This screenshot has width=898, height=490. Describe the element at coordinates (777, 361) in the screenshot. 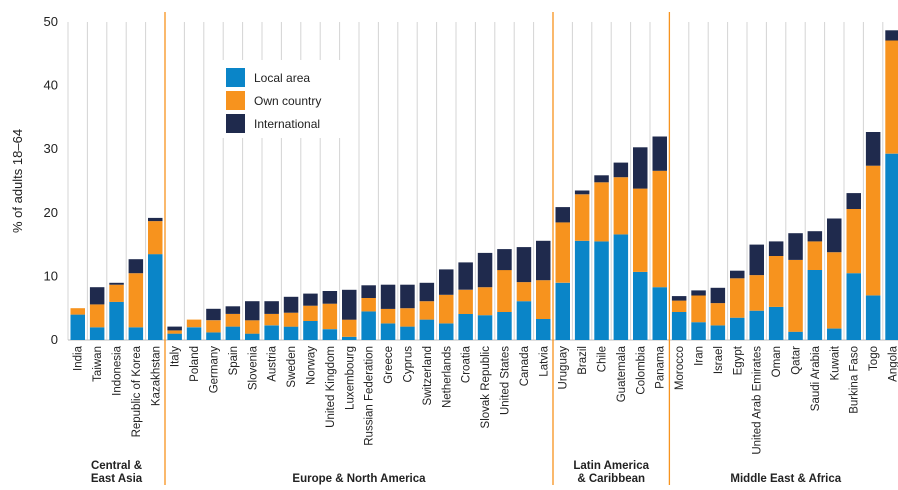

I see `x-tick-label: Oman` at that location.